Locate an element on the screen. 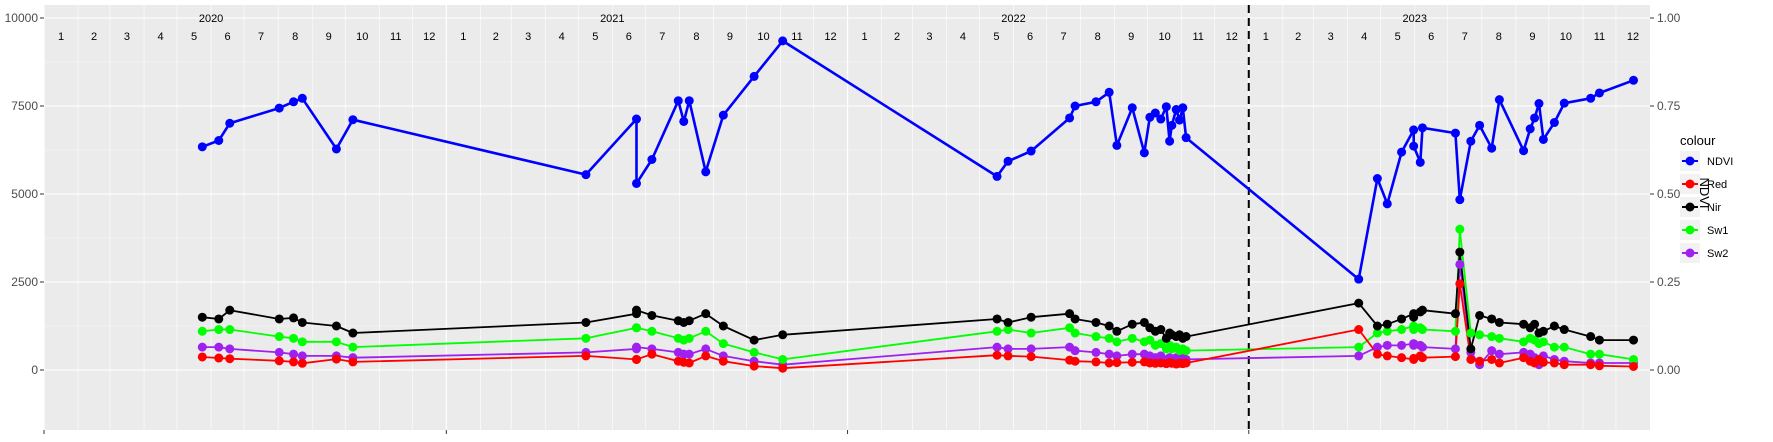  year-label: 2020 is located at coordinates (211, 19).